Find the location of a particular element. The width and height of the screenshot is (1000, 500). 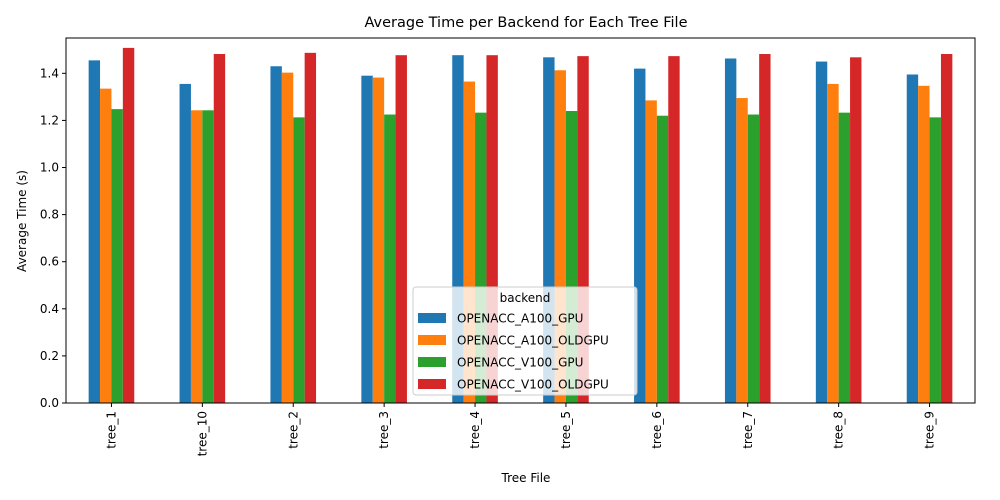

y-tick-label: 0.2 is located at coordinates (49, 356).